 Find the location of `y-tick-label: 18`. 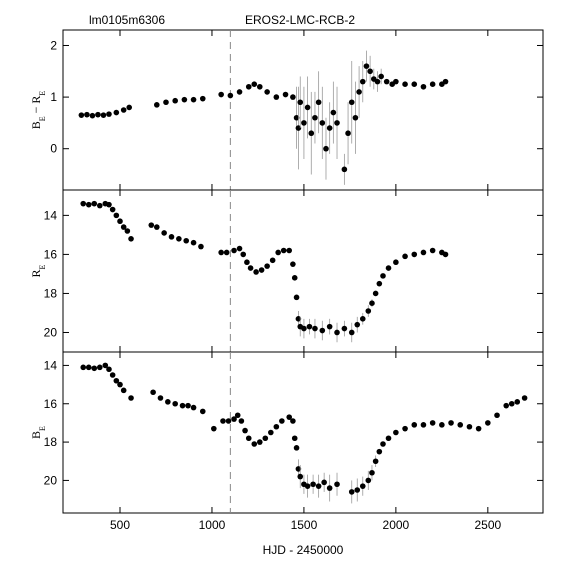

y-tick-label: 18 is located at coordinates (51, 442).